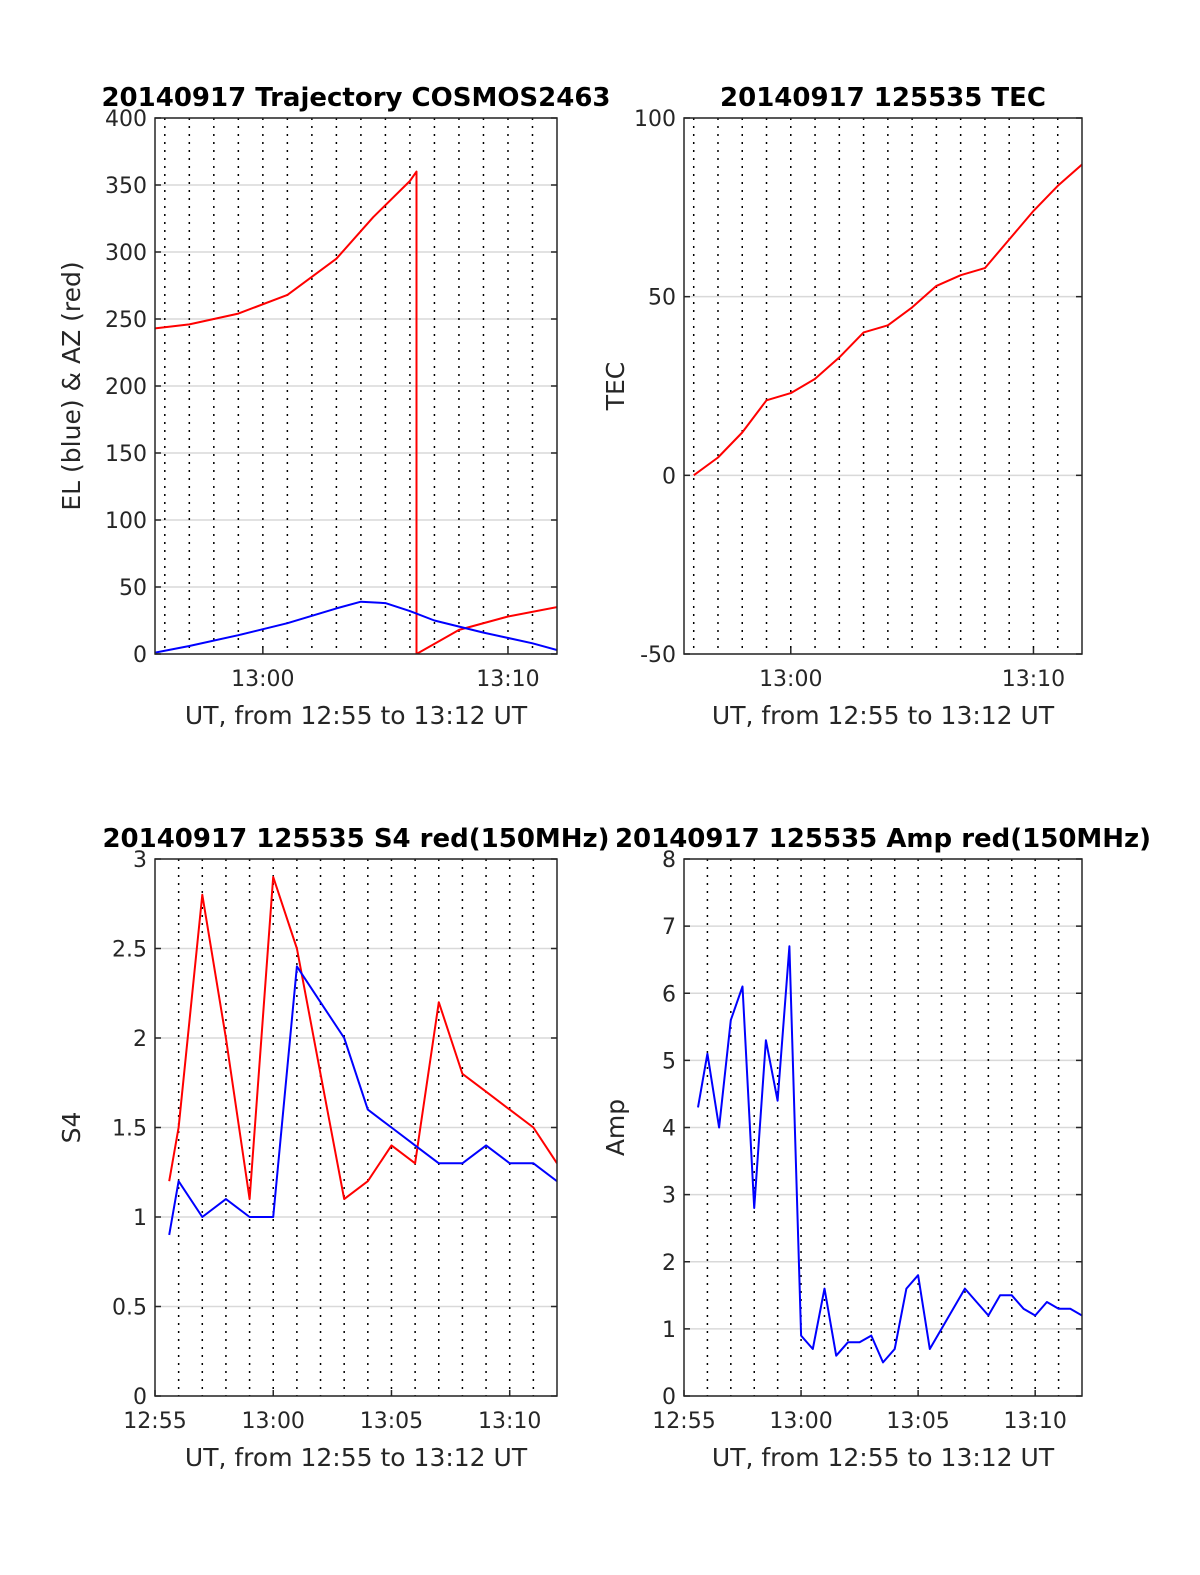  Describe the element at coordinates (883, 839) in the screenshot. I see `chart-title: 20140917 125535 Amp red(150MHz)` at that location.